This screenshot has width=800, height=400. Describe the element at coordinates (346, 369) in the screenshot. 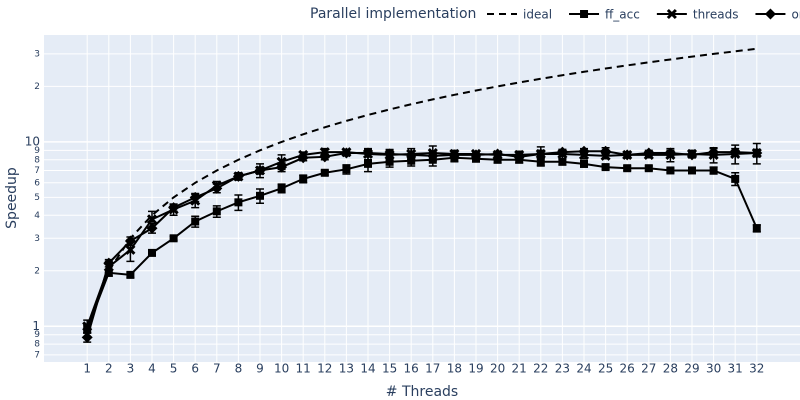

I see `x-tick-label: 13` at that location.